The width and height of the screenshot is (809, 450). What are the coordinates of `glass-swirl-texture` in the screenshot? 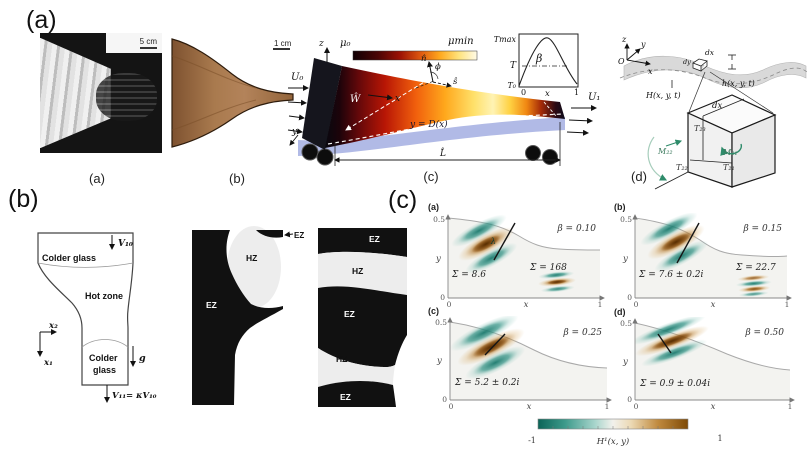 It's located at (127, 96).